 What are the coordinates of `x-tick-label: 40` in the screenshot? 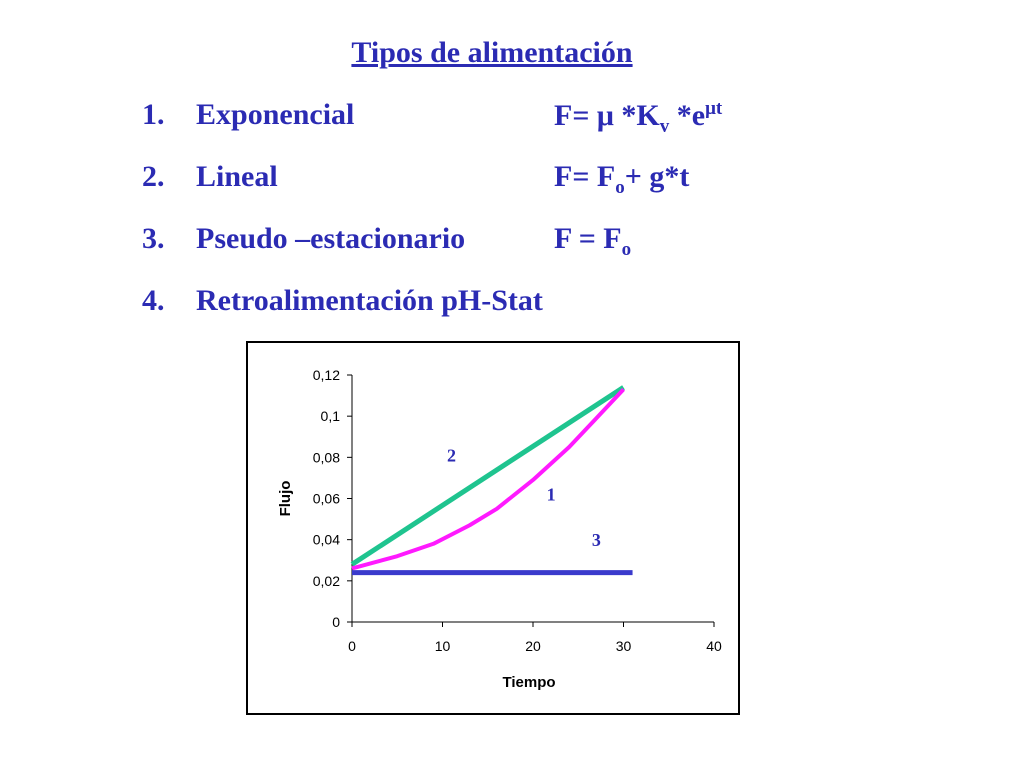 It's located at (714, 646).